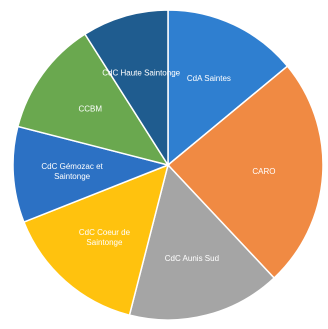 This screenshot has width=328, height=329. Describe the element at coordinates (141, 73) in the screenshot. I see `pie-slice-label-7: CdC Haute Saintonge` at that location.